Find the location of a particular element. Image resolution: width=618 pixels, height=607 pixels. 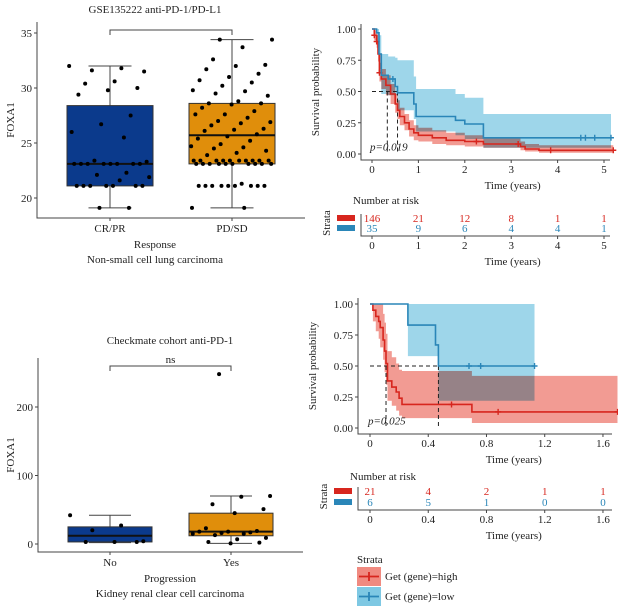

risk-count-low: 35 is located at coordinates (373, 229).